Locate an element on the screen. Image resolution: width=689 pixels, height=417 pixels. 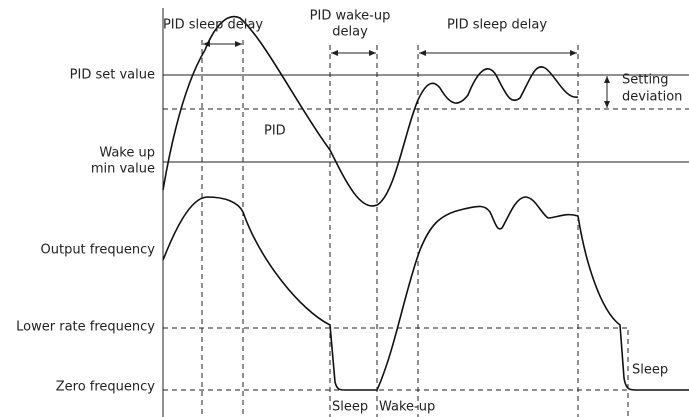
level-label: Lower rate frequency is located at coordinates (85, 327).